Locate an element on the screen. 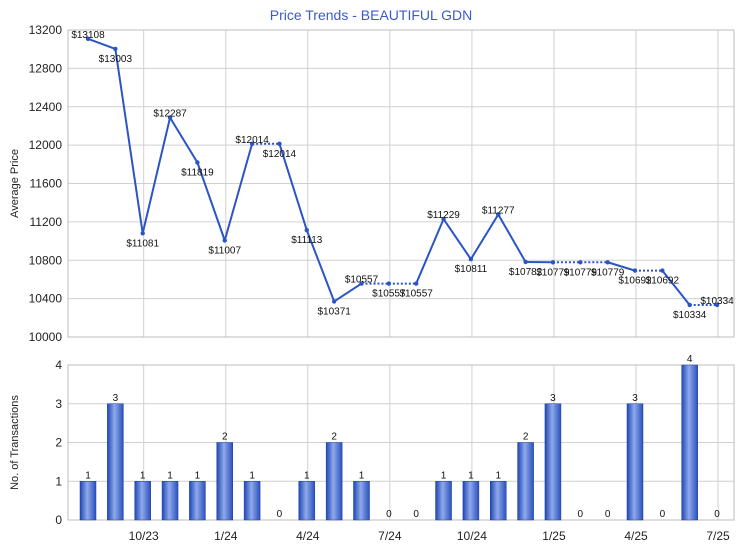 This screenshot has width=740, height=550. price-y-tick: 12400 is located at coordinates (46, 107).